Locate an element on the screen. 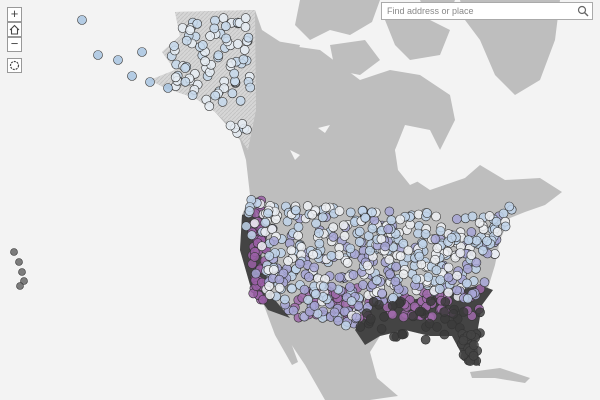 Image resolution: width=600 pixels, height=400 pixels. zoom-out-button: − is located at coordinates (14, 44).